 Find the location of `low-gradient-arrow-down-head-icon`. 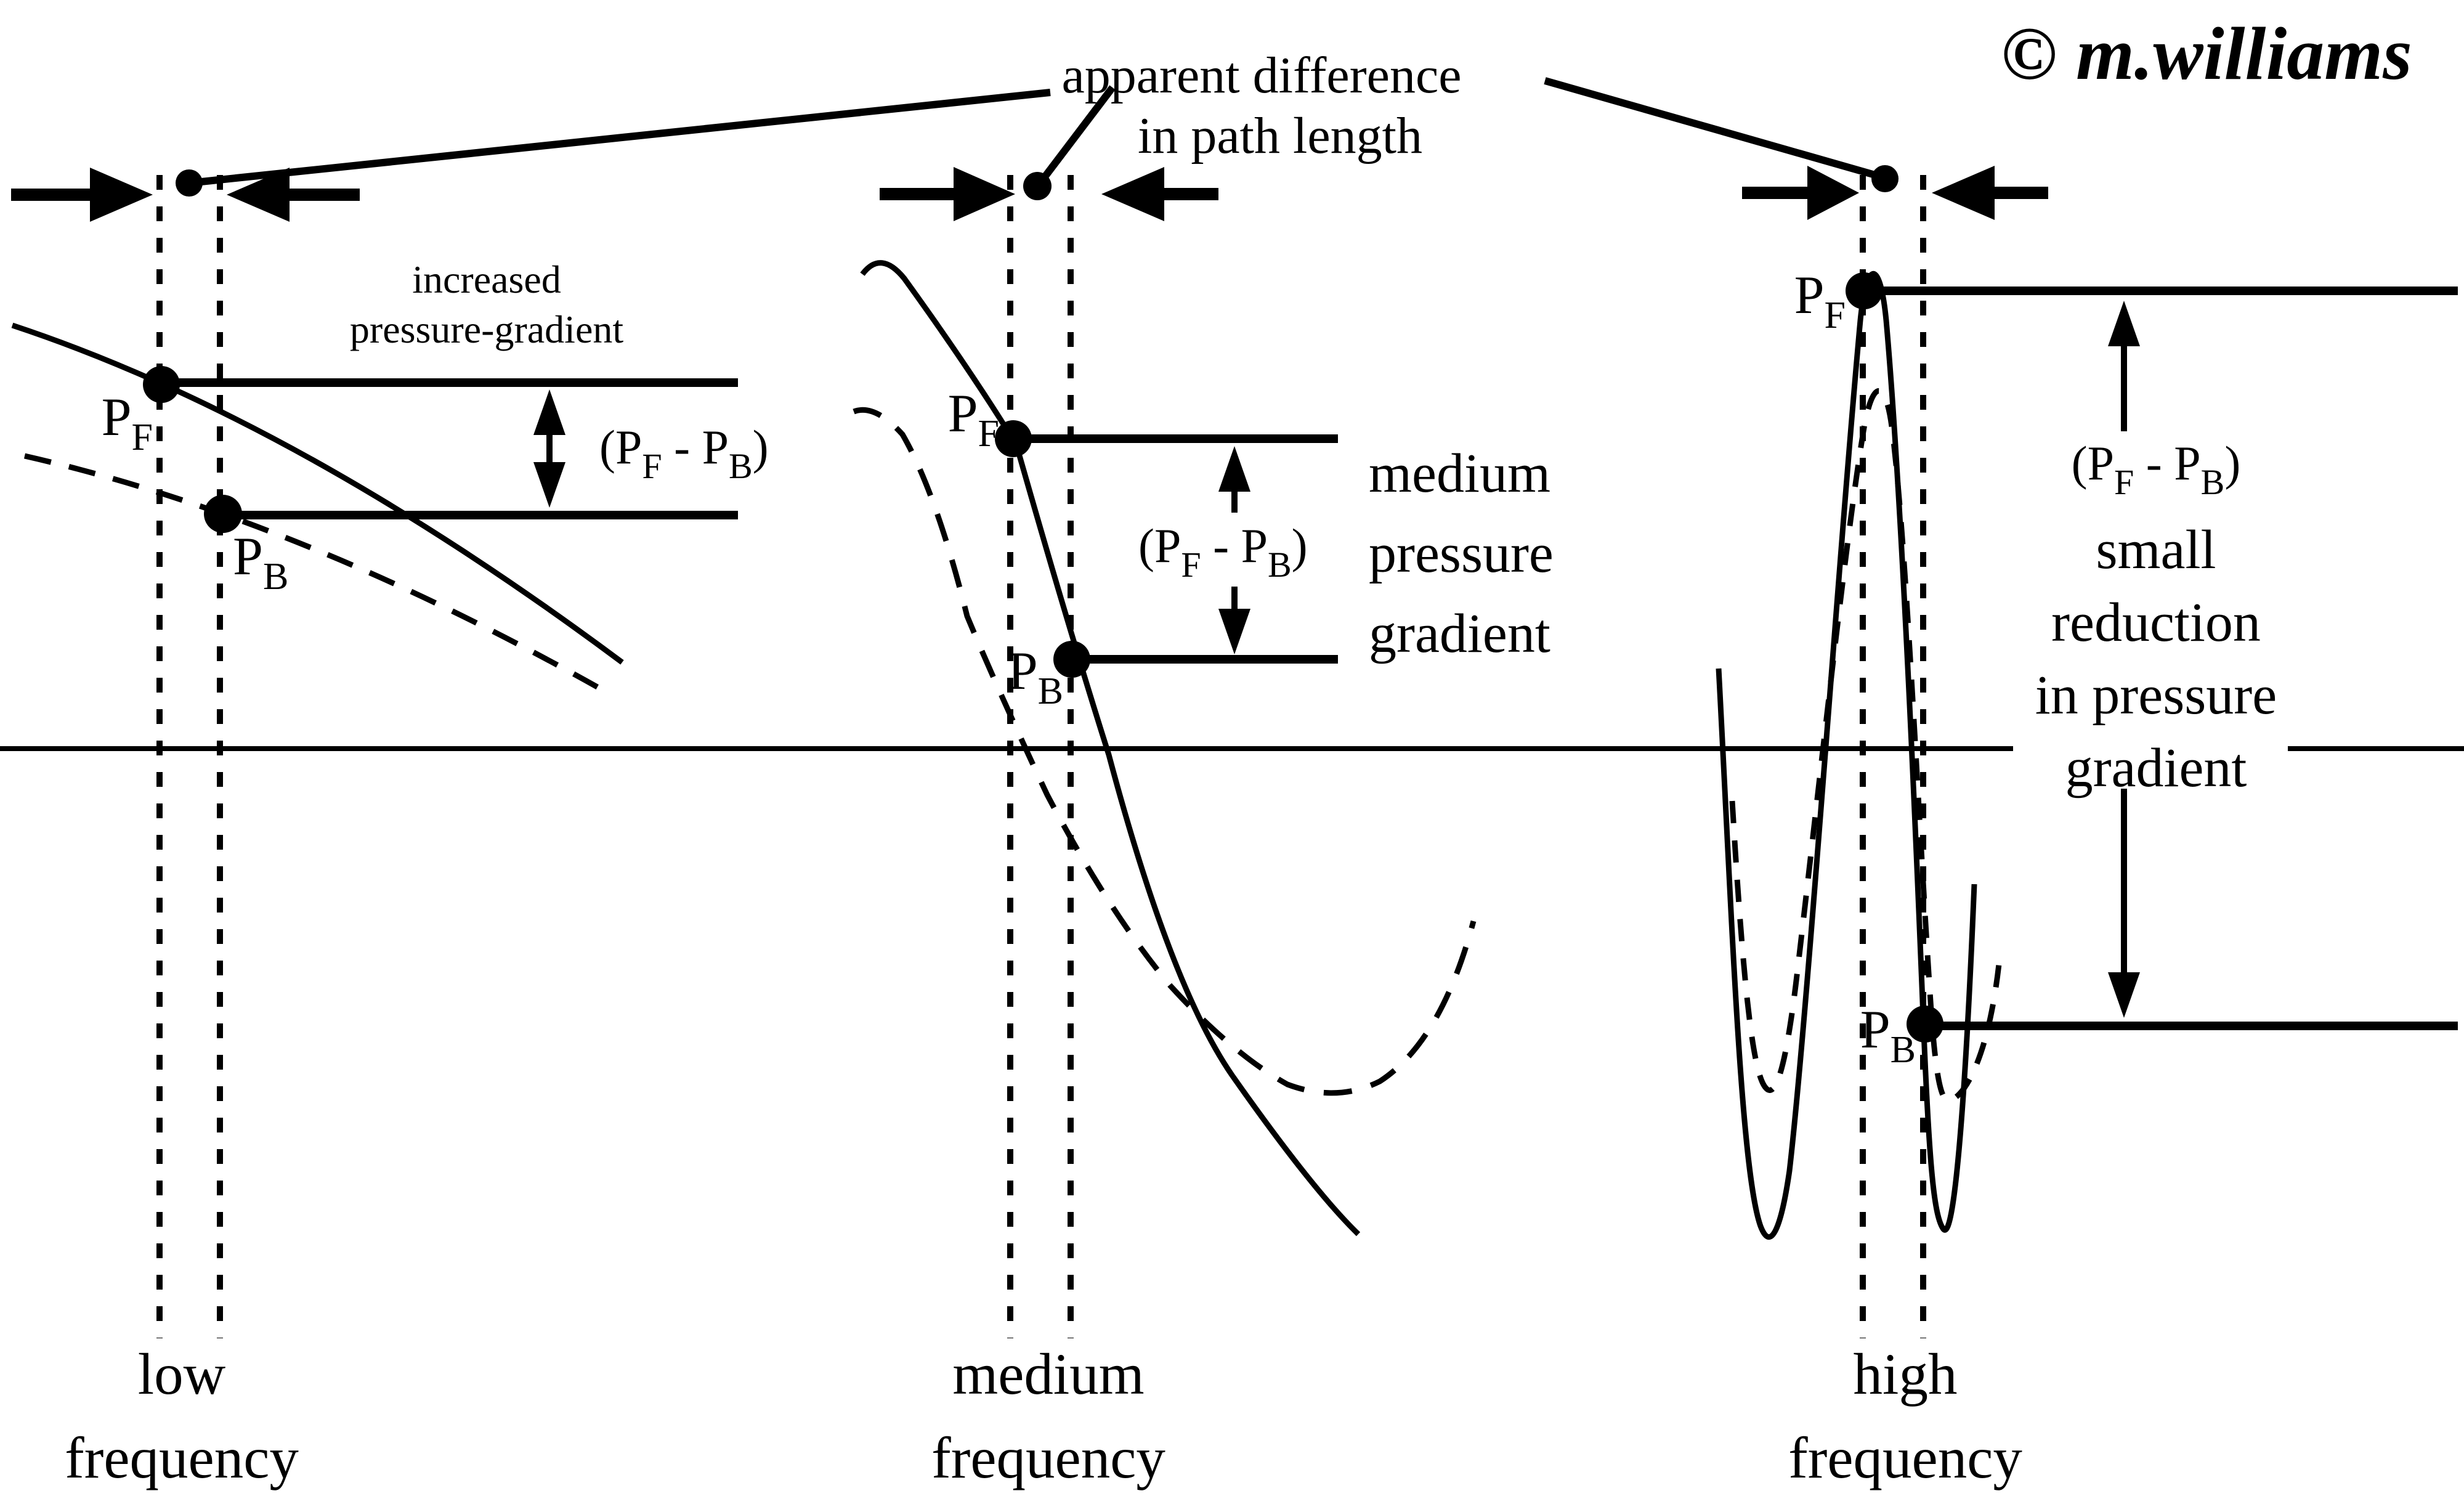

low-gradient-arrow-down-head-icon is located at coordinates (549, 485).